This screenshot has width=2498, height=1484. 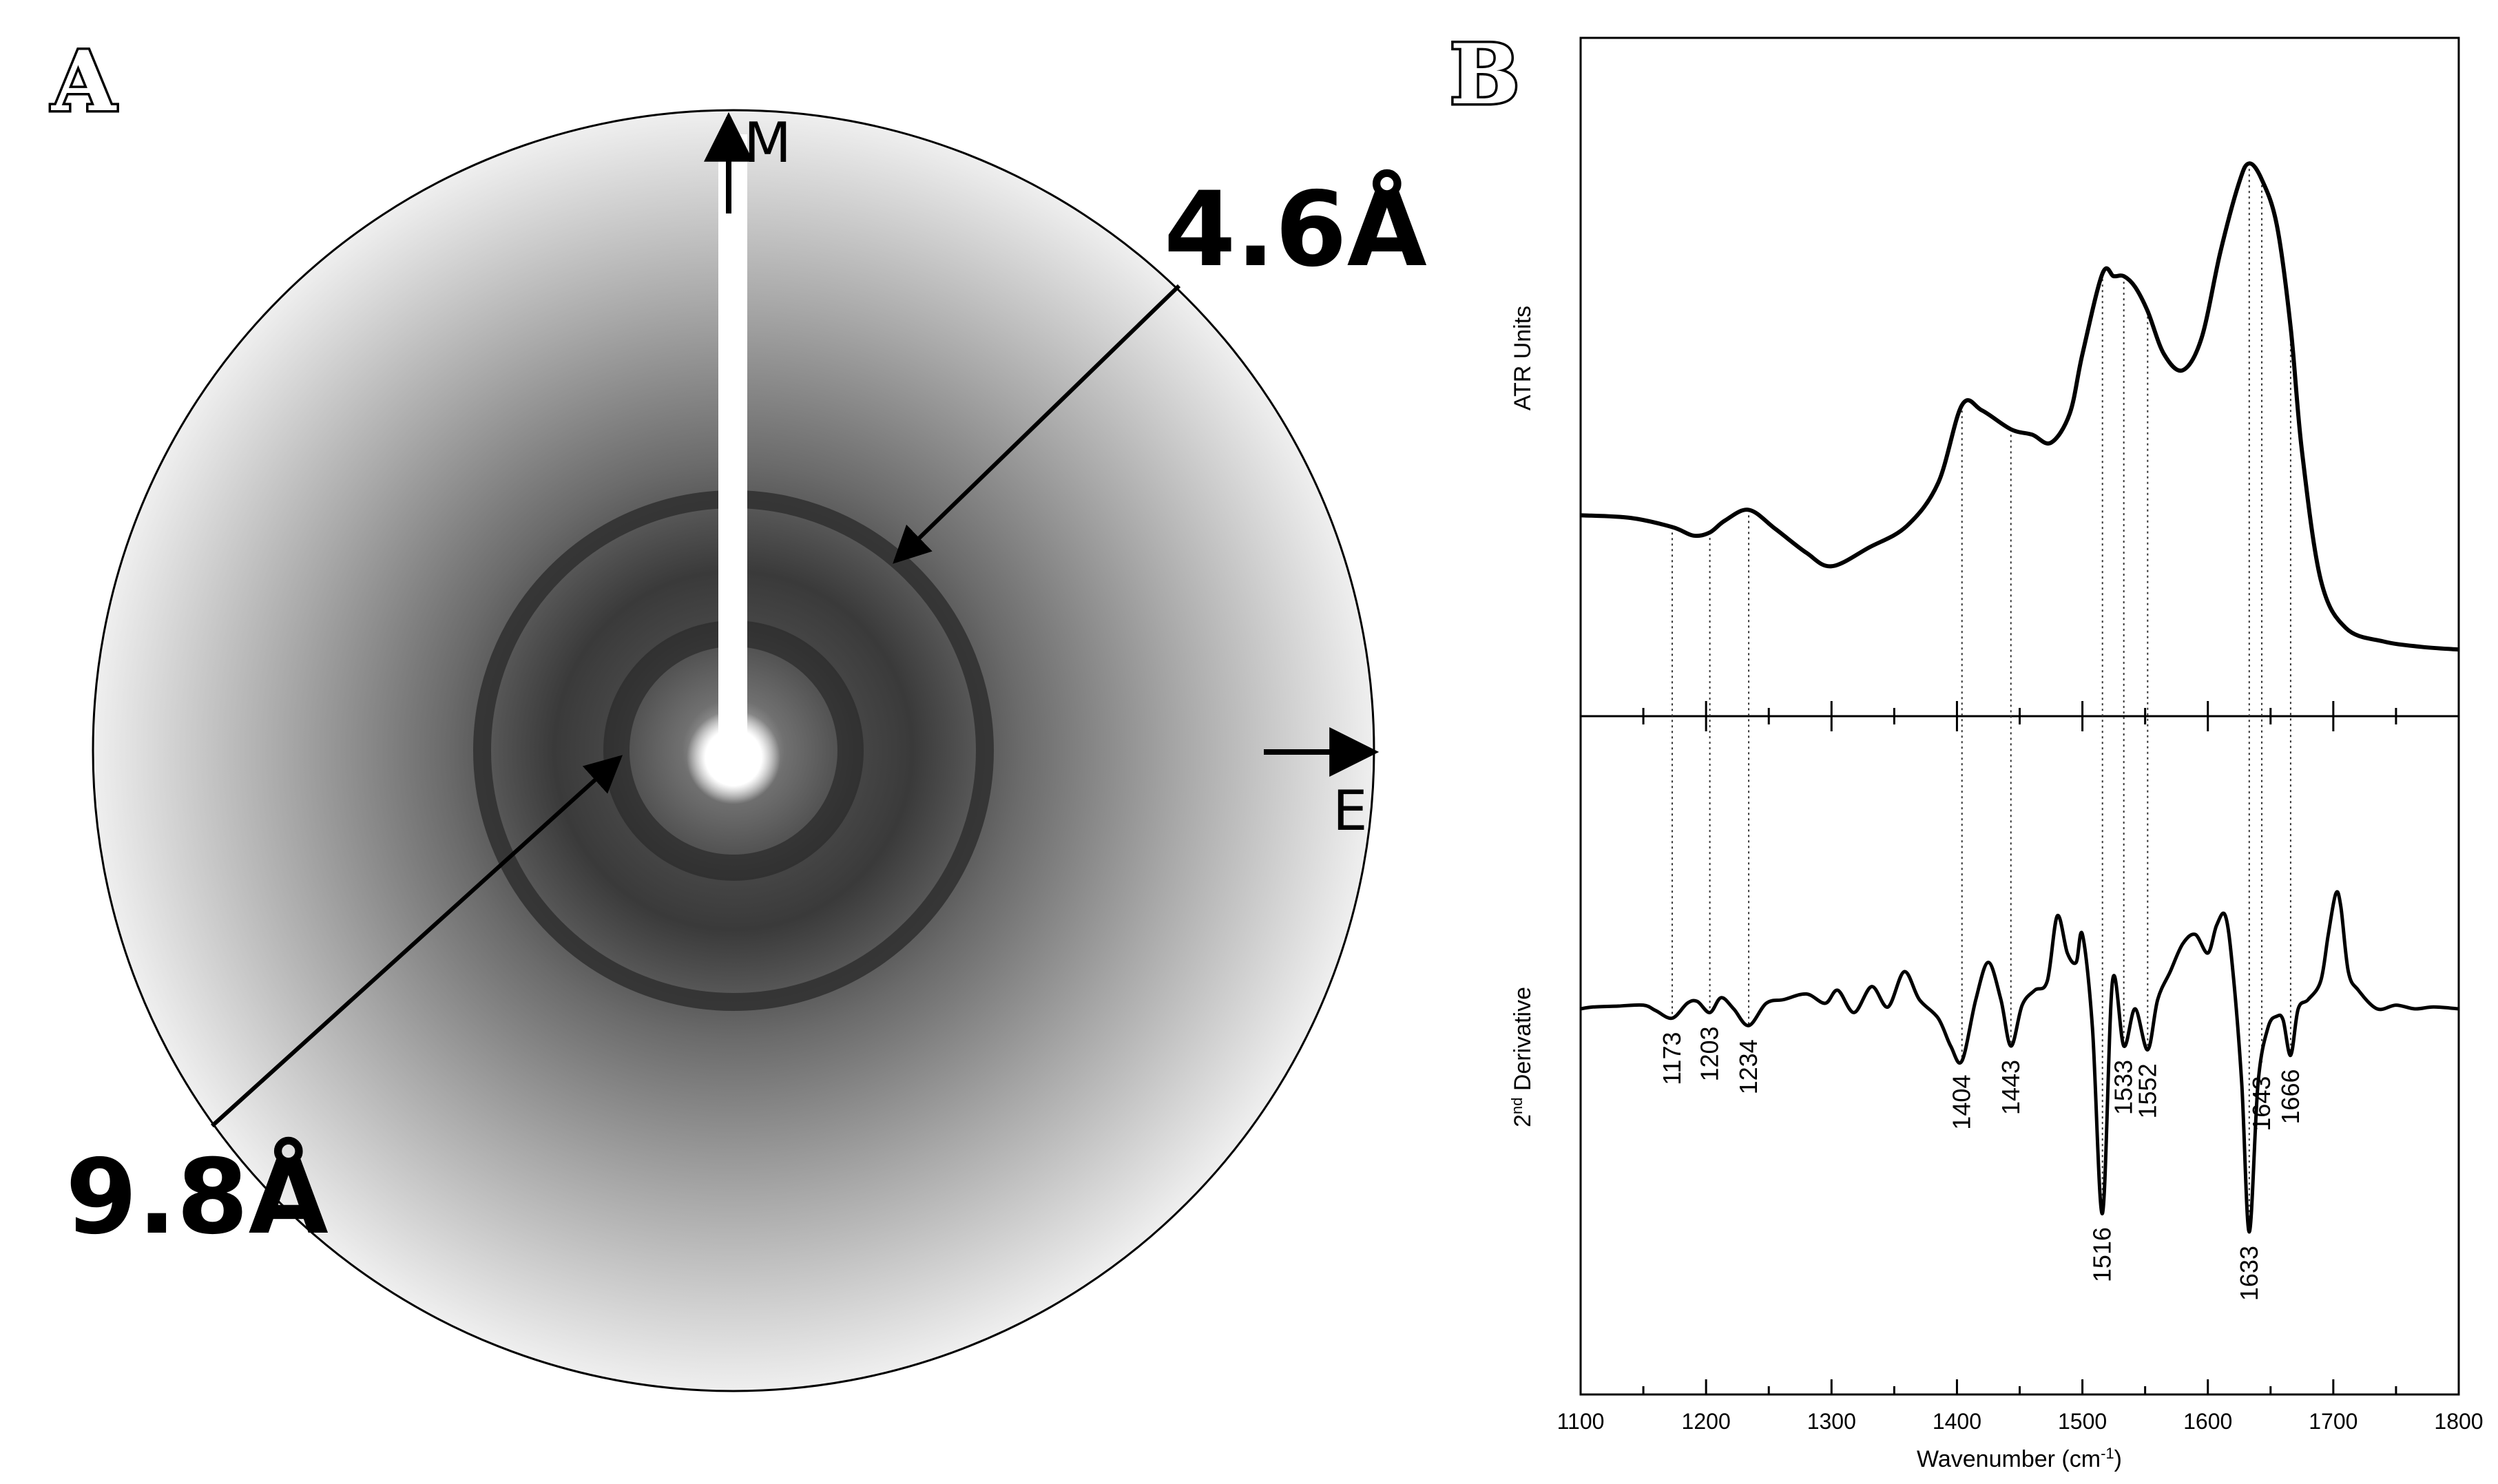 What do you see at coordinates (1672, 1059) in the screenshot?
I see `peak-label: 1173` at bounding box center [1672, 1059].